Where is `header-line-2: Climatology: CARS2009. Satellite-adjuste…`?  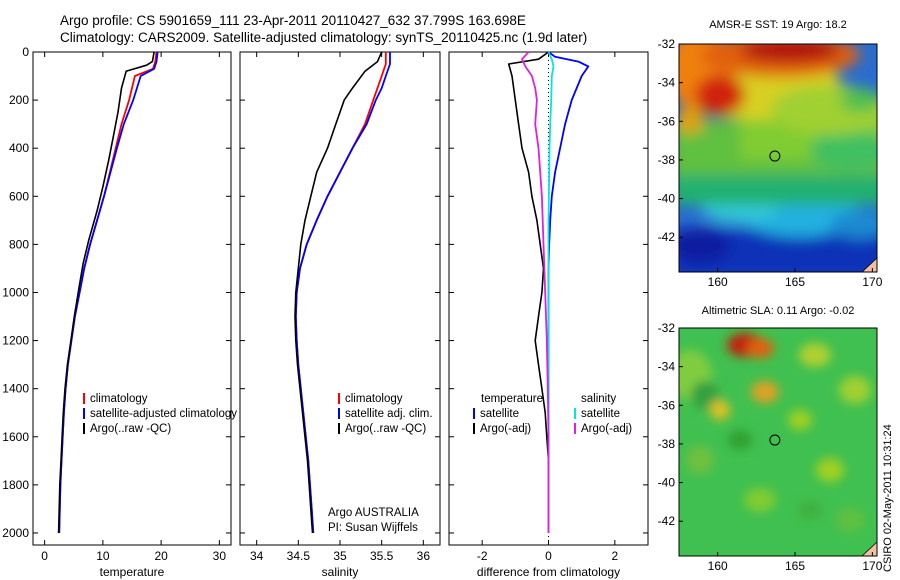
header-line-2: Climatology: CARS2009. Satellite-adjuste… is located at coordinates (323, 37).